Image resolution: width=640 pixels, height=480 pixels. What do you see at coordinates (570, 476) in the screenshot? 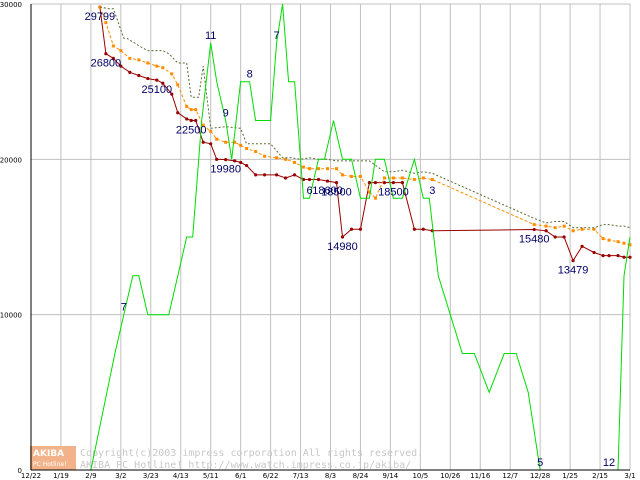
I see `x-tick-label: 1/25` at bounding box center [570, 476].